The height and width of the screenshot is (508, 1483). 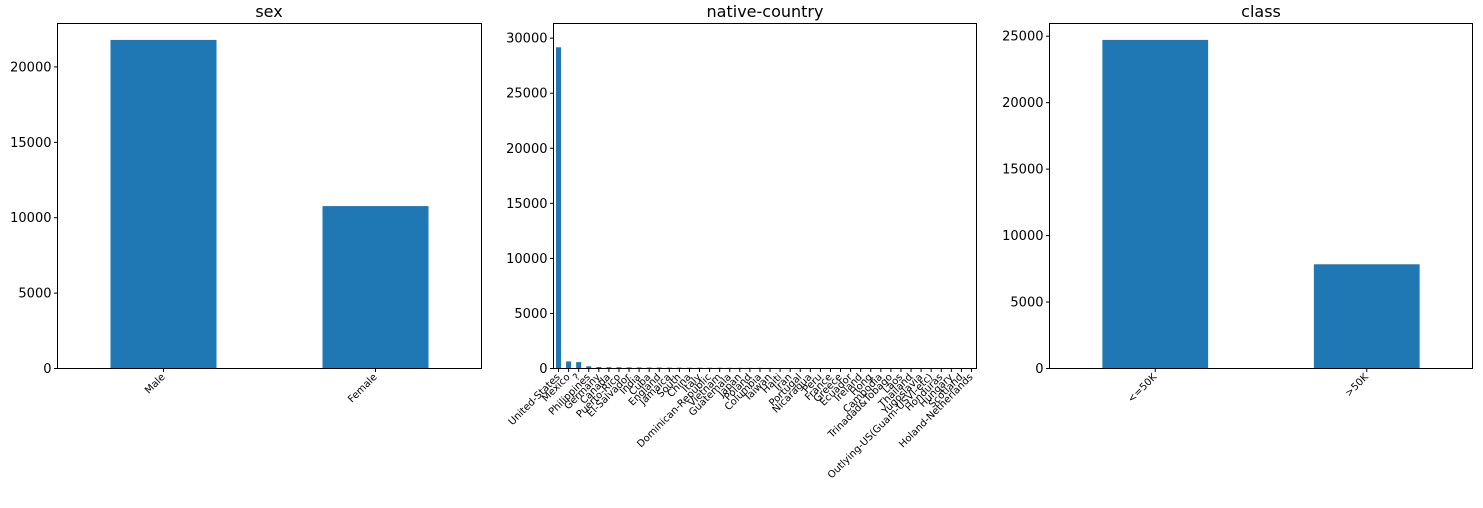 What do you see at coordinates (1026, 203) in the screenshot?
I see `y-axis: 0 5000 10000 15000 20000 25000` at bounding box center [1026, 203].